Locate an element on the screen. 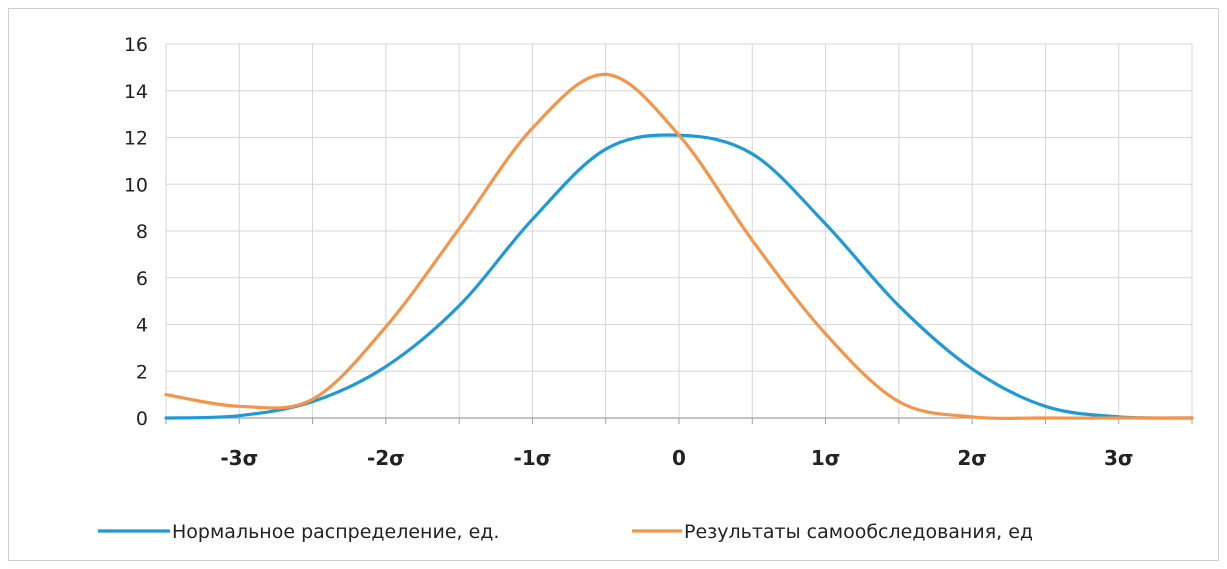 The image size is (1227, 569). legend-label-1: Нормальное распределение, ед. is located at coordinates (335, 532).